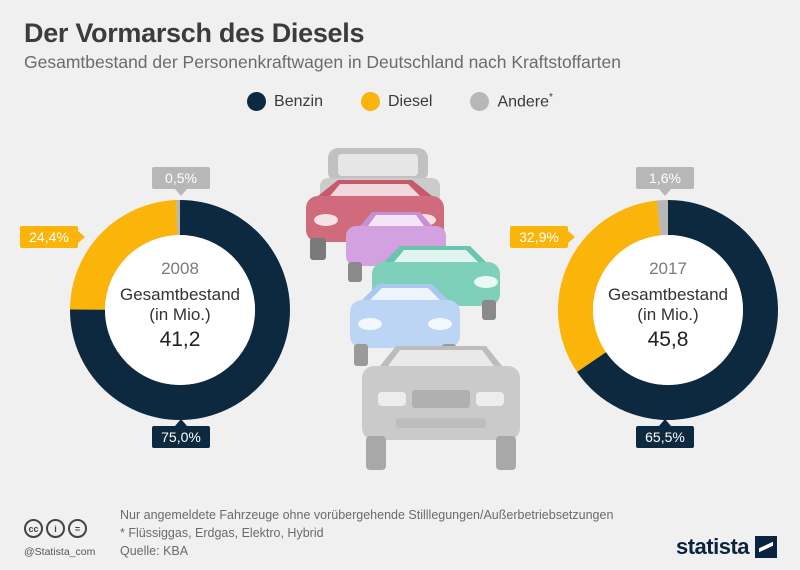 The image size is (800, 570). Describe the element at coordinates (77, 528) in the screenshot. I see `equals-icon: =` at that location.